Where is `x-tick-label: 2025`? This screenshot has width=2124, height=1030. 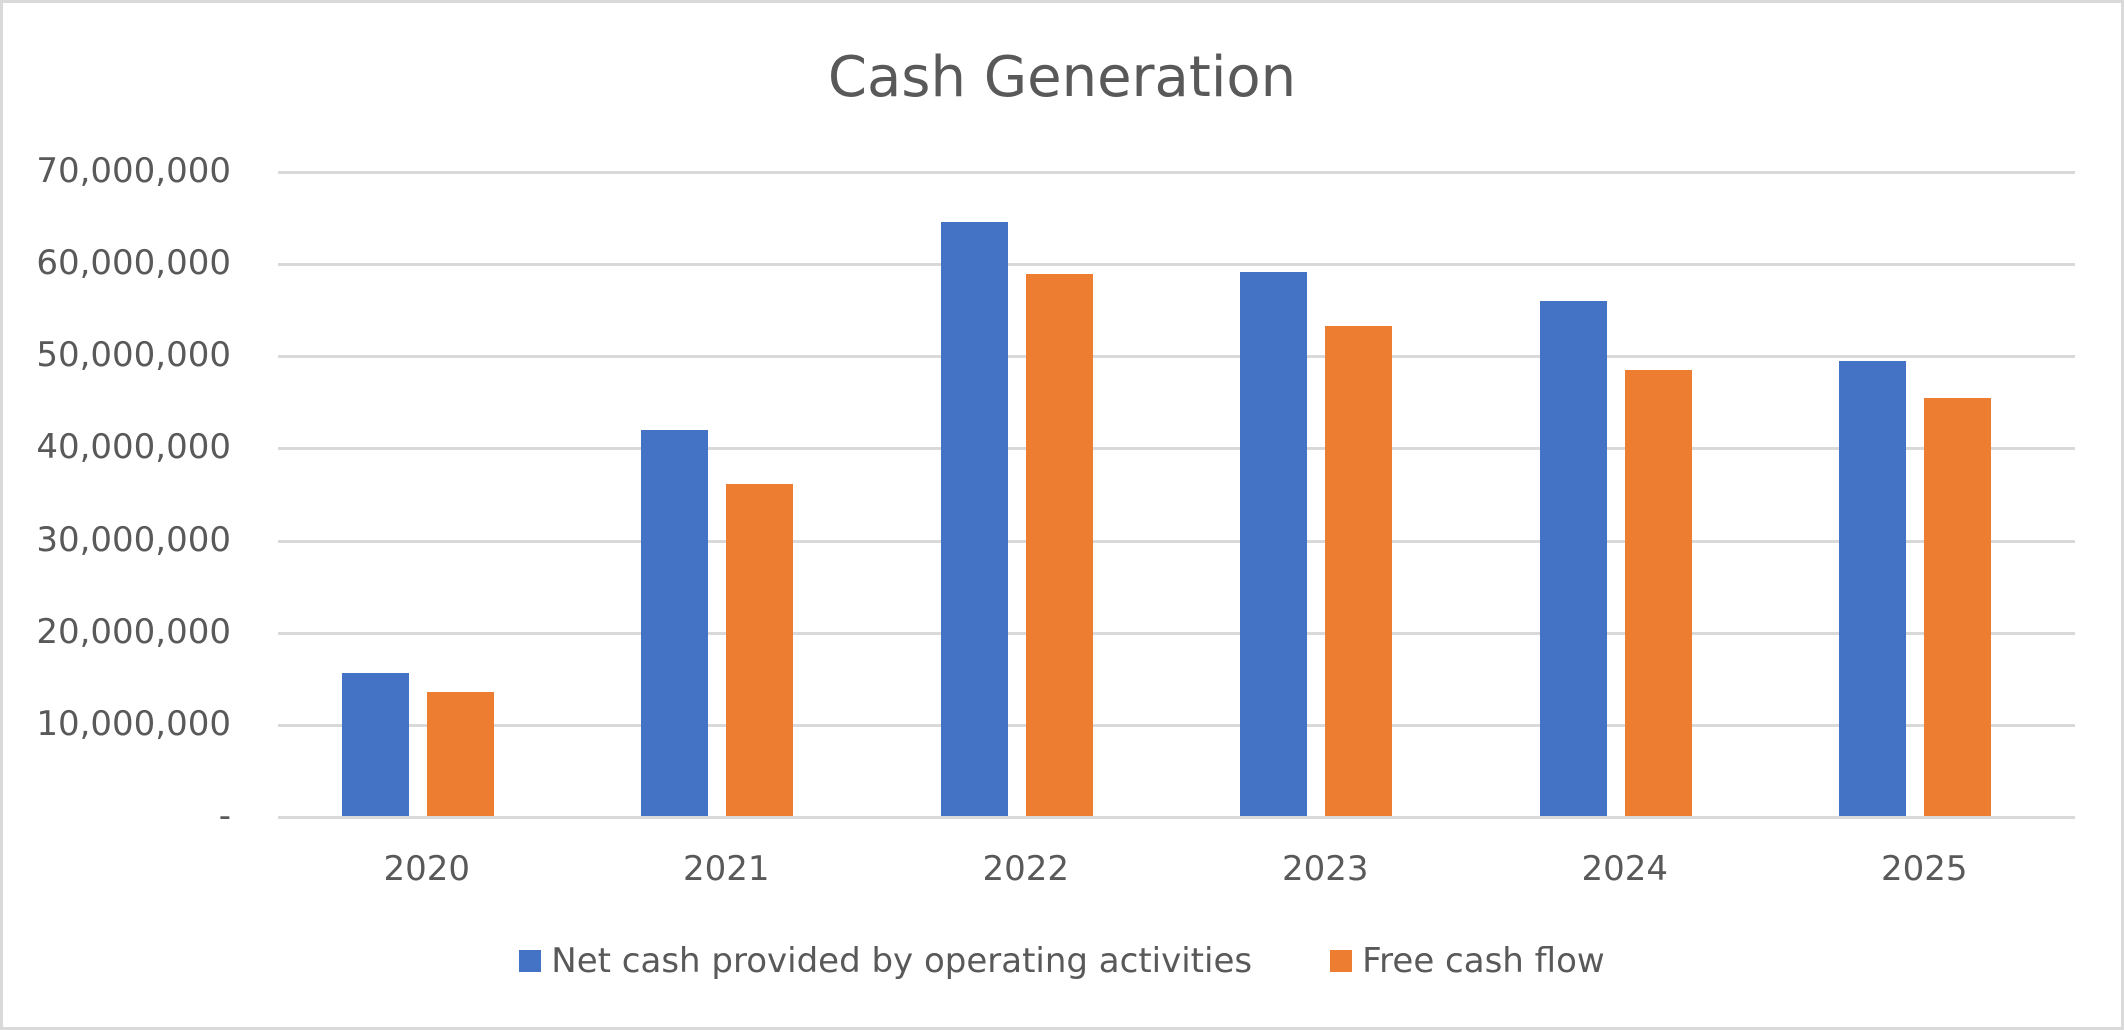
x-tick-label: 2025 is located at coordinates (1924, 869).